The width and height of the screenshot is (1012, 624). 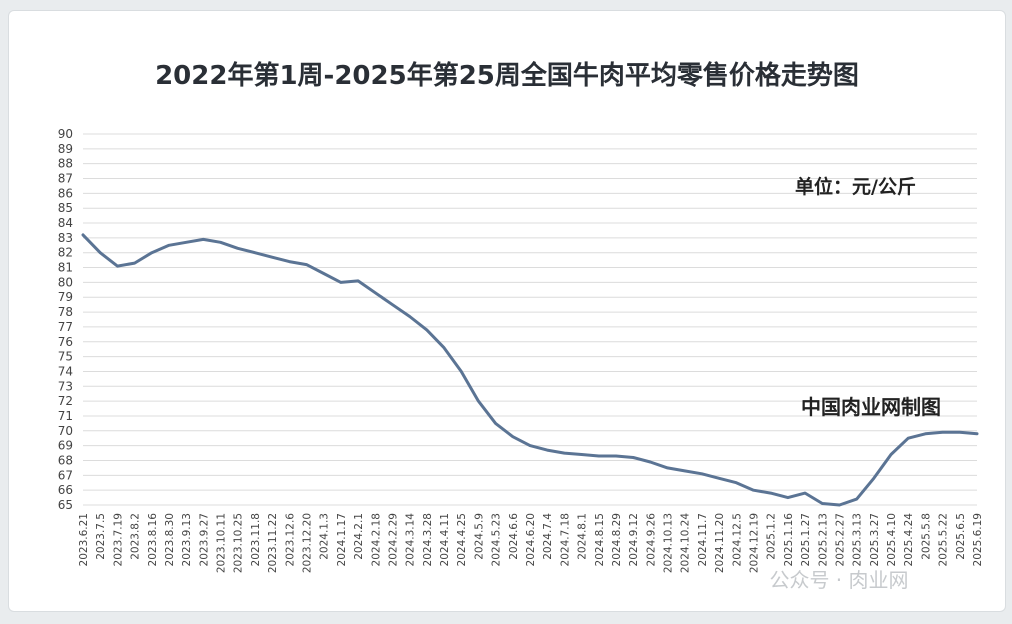 What do you see at coordinates (531, 539) in the screenshot?
I see `x-tick-label: 2024.6.20` at bounding box center [531, 539].